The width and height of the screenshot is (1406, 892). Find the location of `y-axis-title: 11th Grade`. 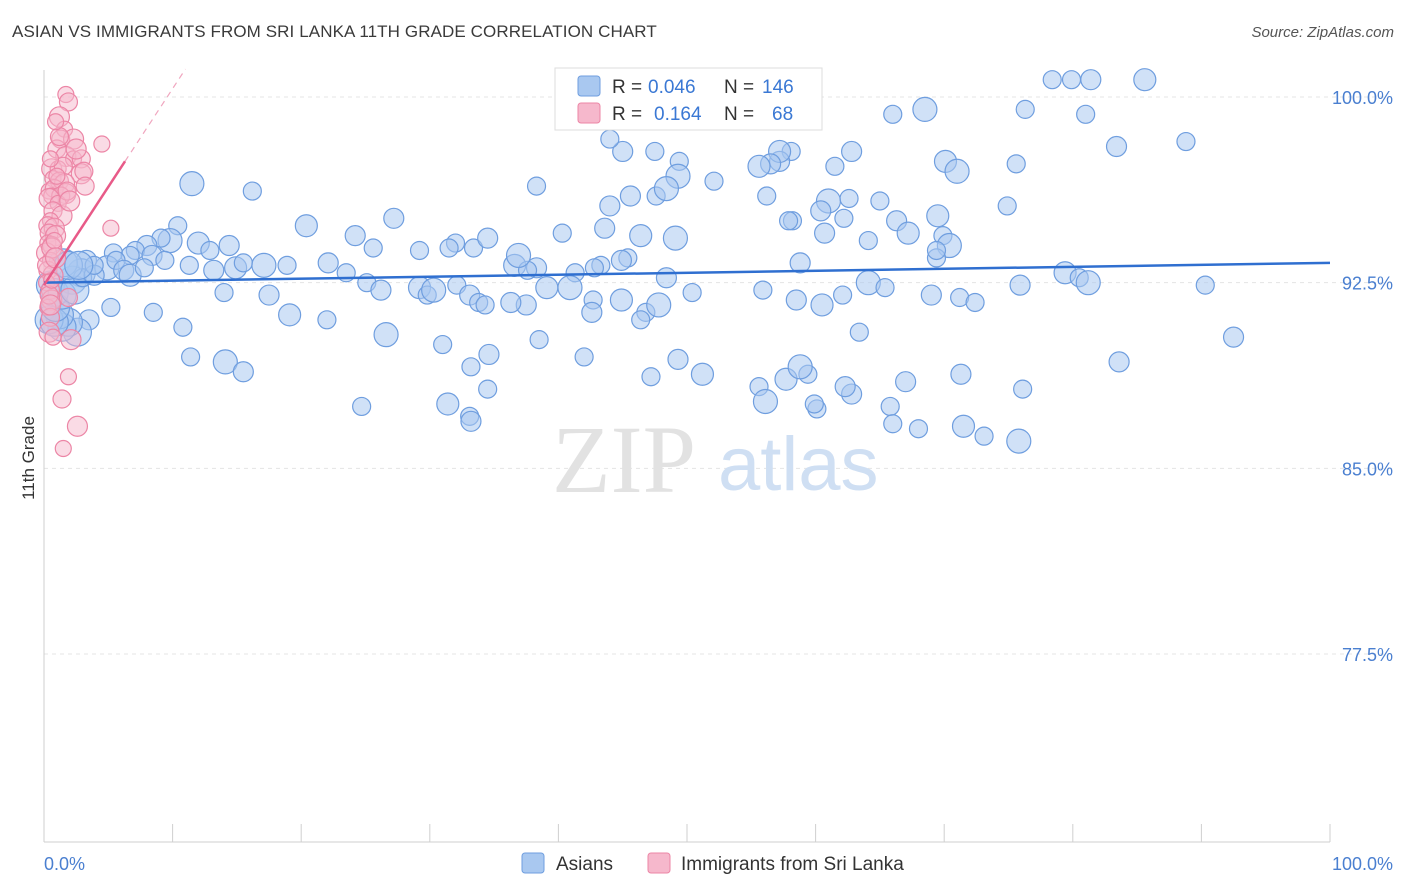

y-axis-title: 11th Grade is located at coordinates (28, 458).